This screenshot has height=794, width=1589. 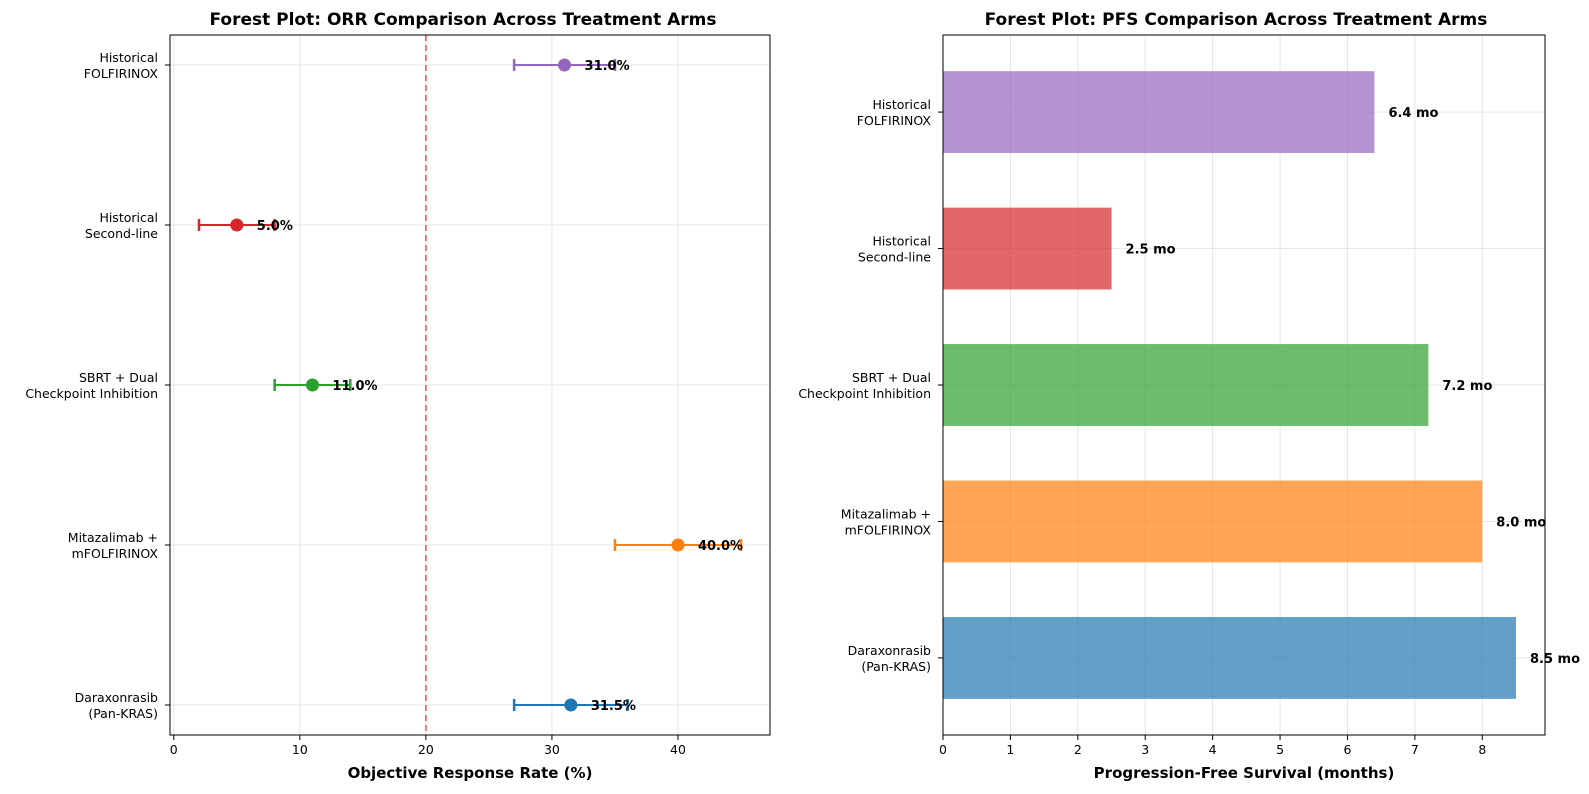 What do you see at coordinates (245, 226) in the screenshot?
I see `orr-point-group: 5.0%` at bounding box center [245, 226].